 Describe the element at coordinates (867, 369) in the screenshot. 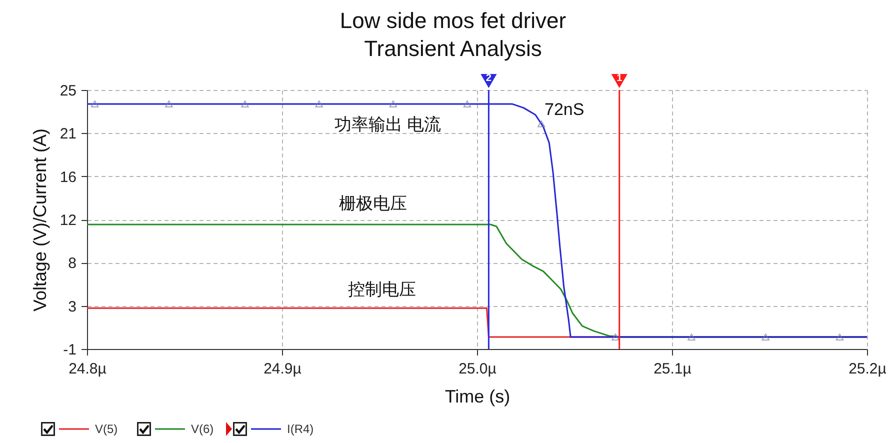

I see `x-tick-label: 25.2µ` at that location.